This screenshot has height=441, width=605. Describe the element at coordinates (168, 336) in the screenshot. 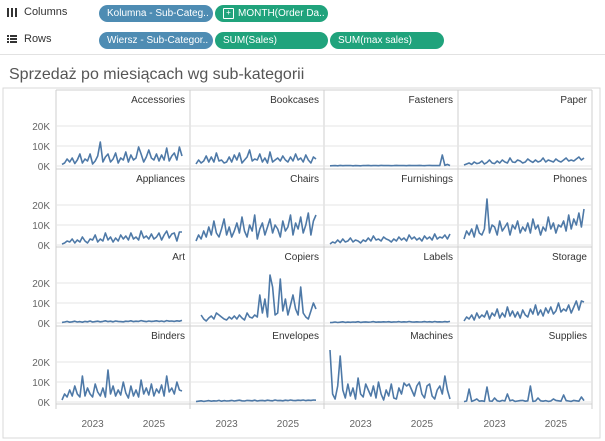

I see `panel-title: Binders` at that location.